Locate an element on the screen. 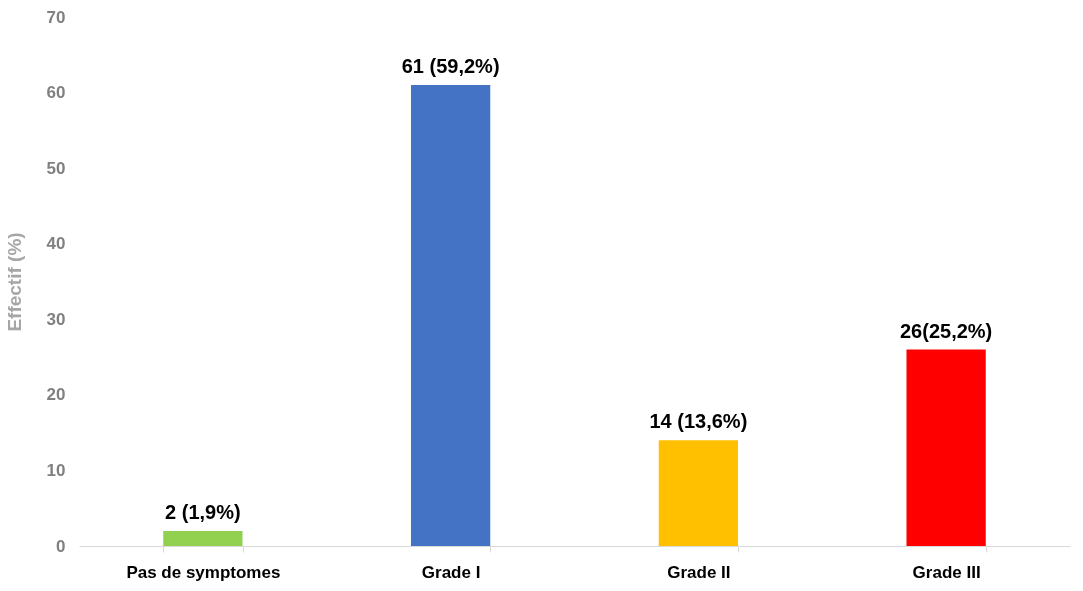 This screenshot has height=591, width=1083. x-tick-label: Grade III is located at coordinates (946, 572).